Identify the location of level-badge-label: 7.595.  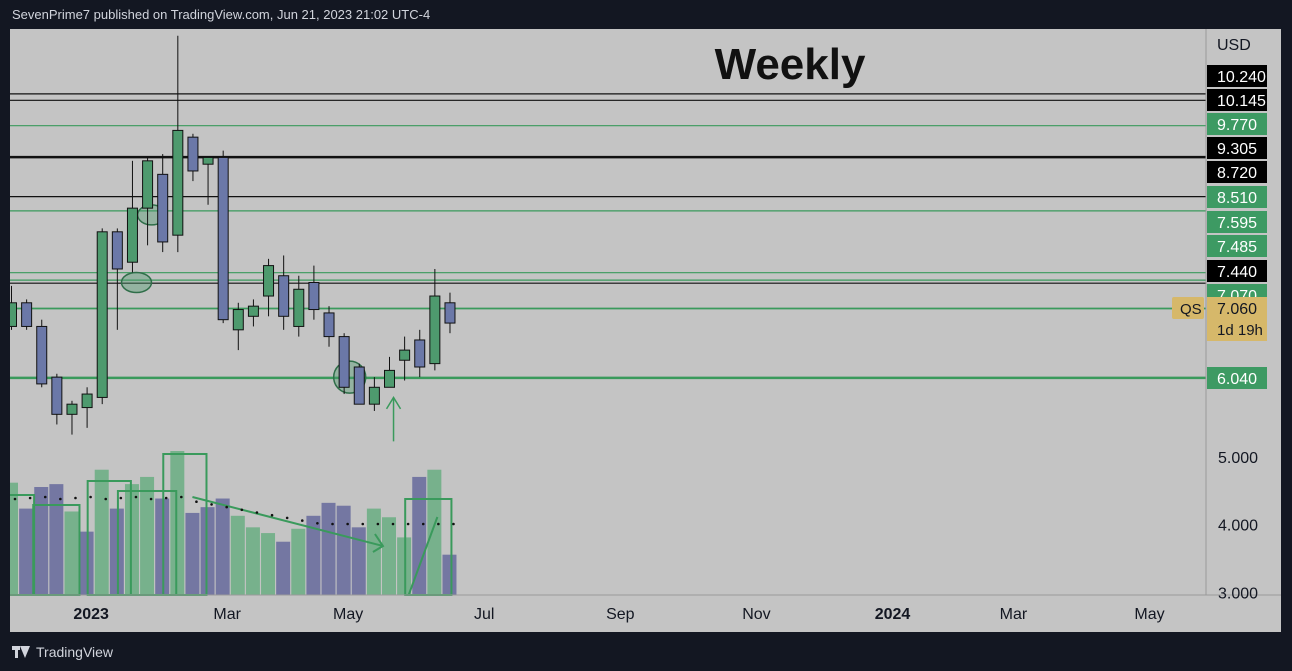
(1237, 223).